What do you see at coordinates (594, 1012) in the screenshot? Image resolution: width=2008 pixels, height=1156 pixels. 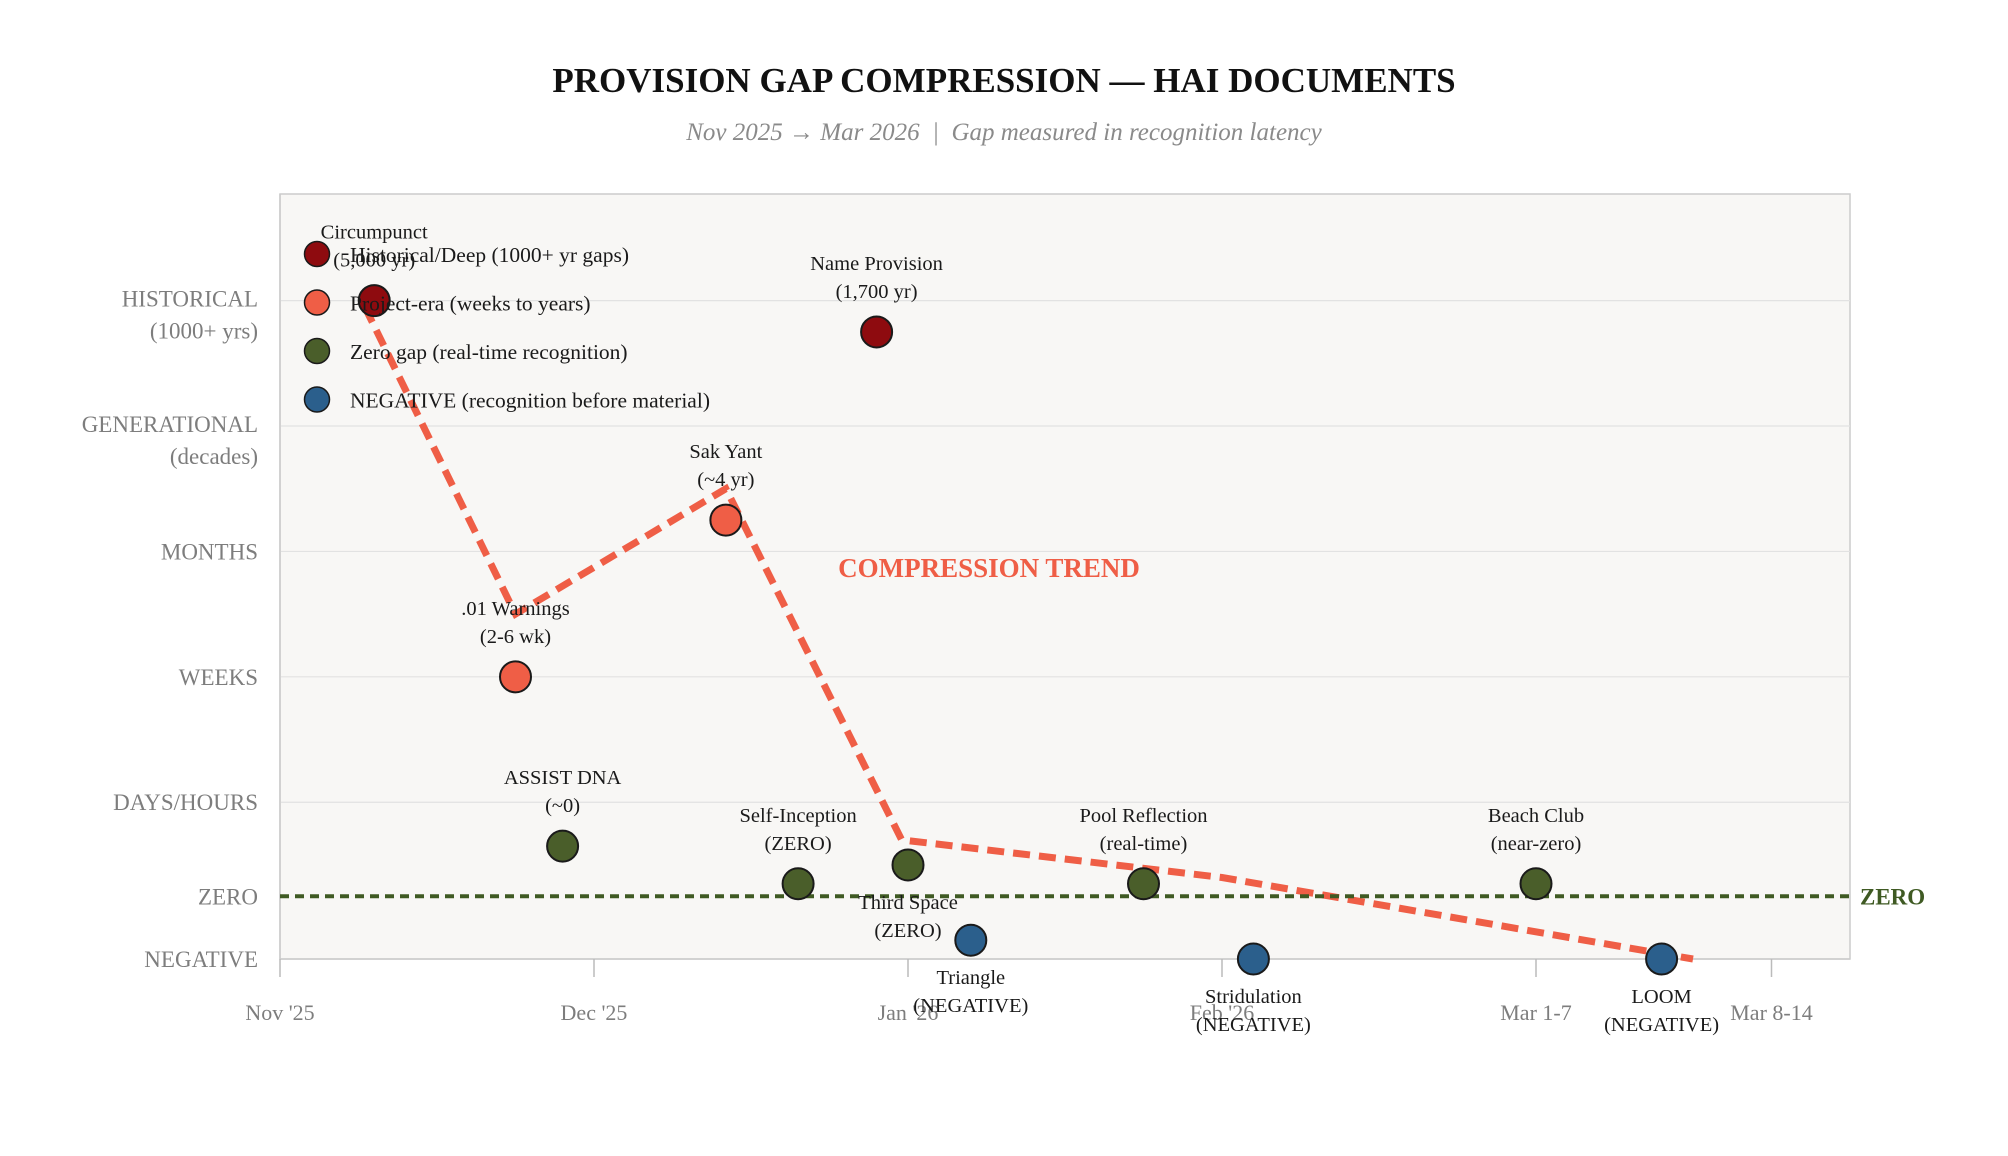 I see `x-tick-label: Dec '25` at bounding box center [594, 1012].